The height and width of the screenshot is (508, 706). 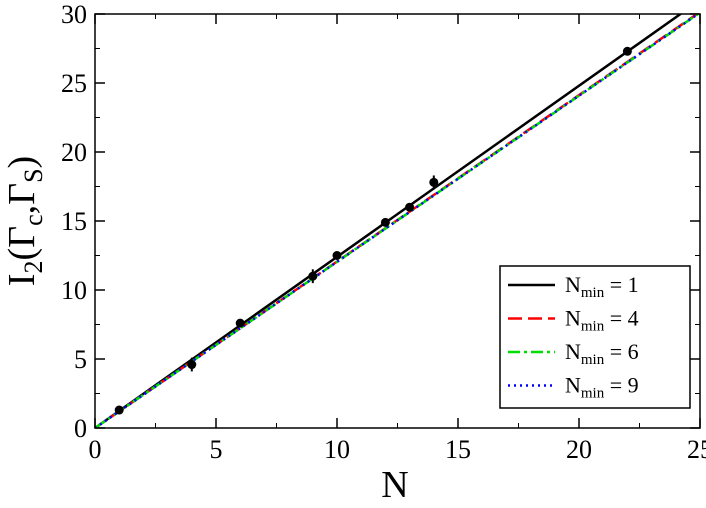 What do you see at coordinates (22, 280) in the screenshot?
I see `label-part: I` at bounding box center [22, 280].